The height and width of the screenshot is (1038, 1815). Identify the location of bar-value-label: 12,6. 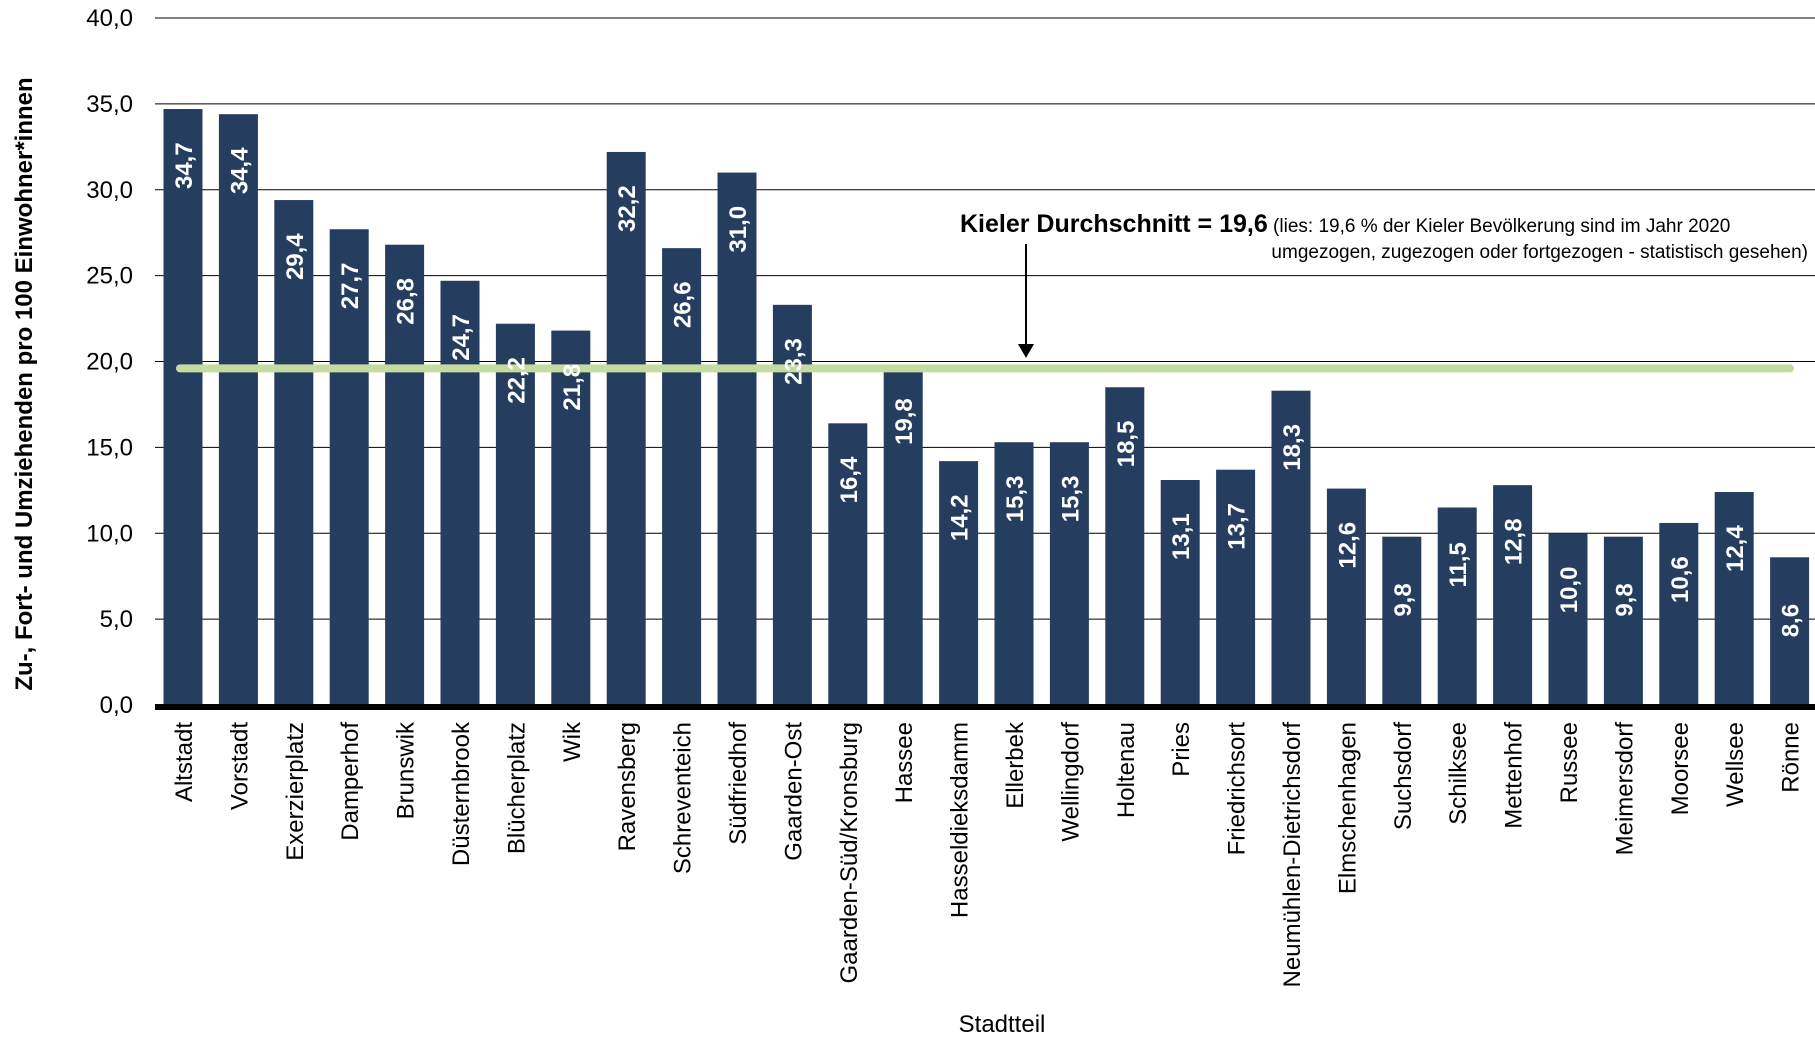
(1347, 545).